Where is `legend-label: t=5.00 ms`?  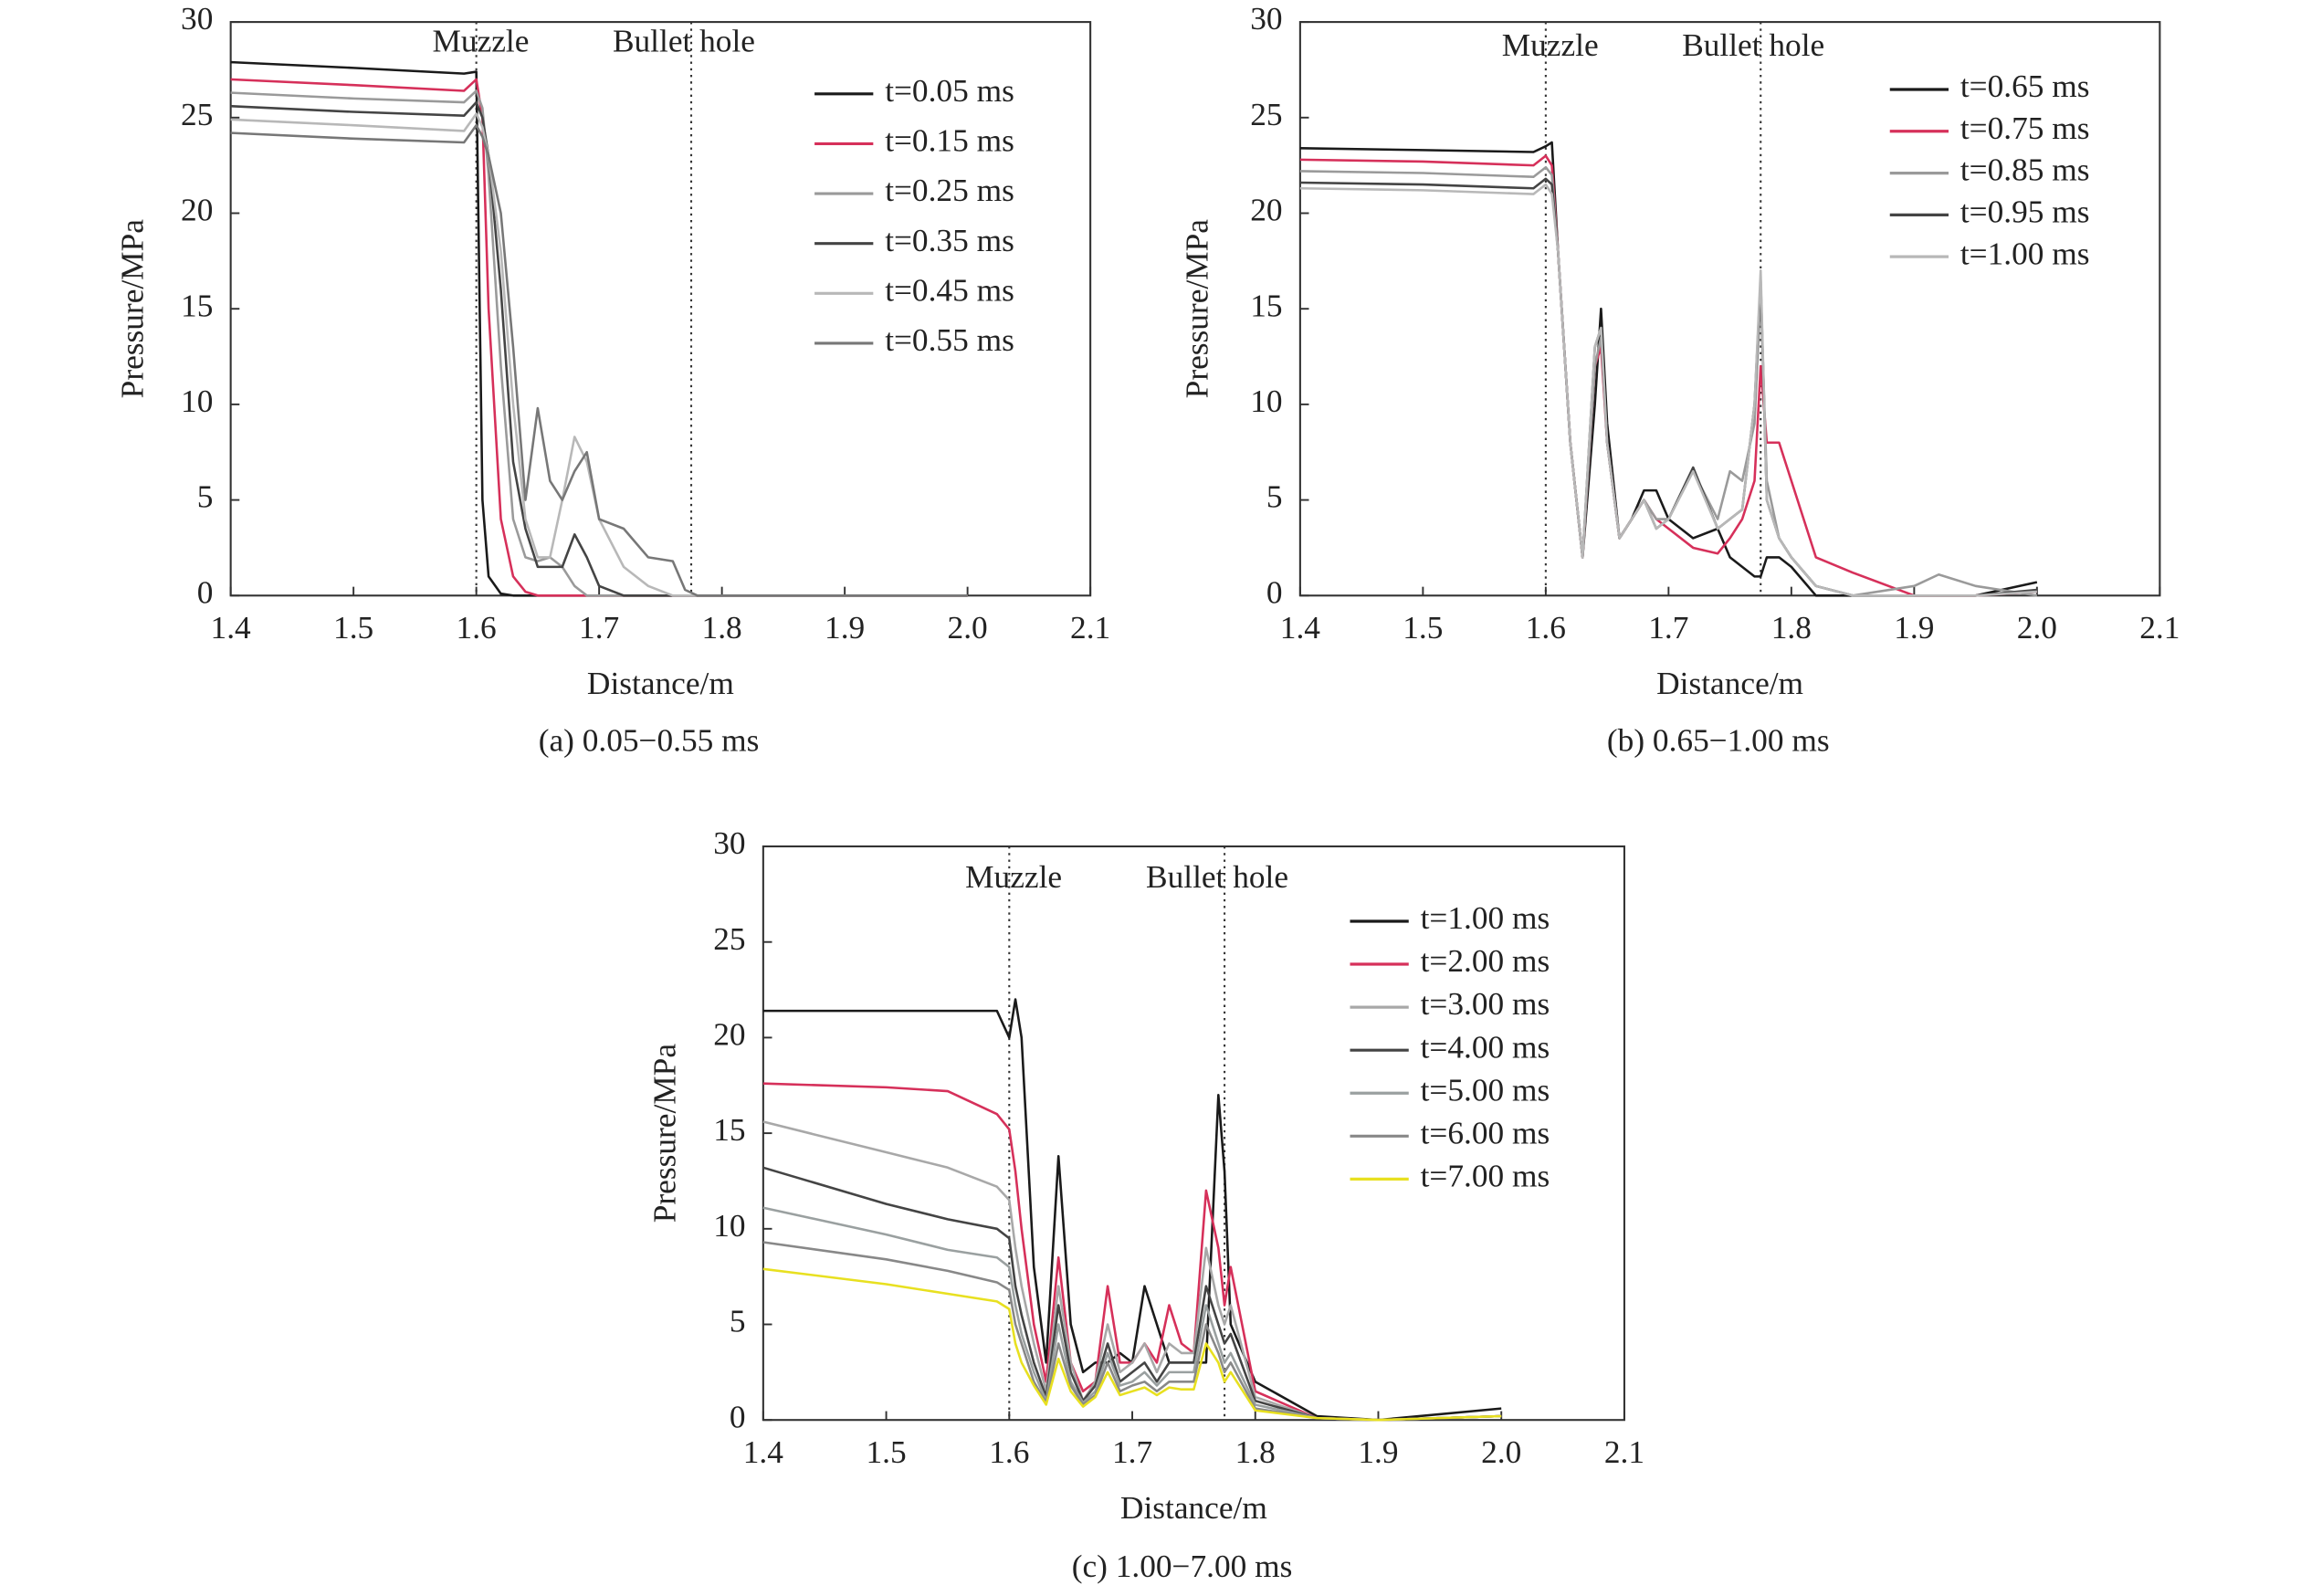
legend-label: t=5.00 ms is located at coordinates (1485, 1090).